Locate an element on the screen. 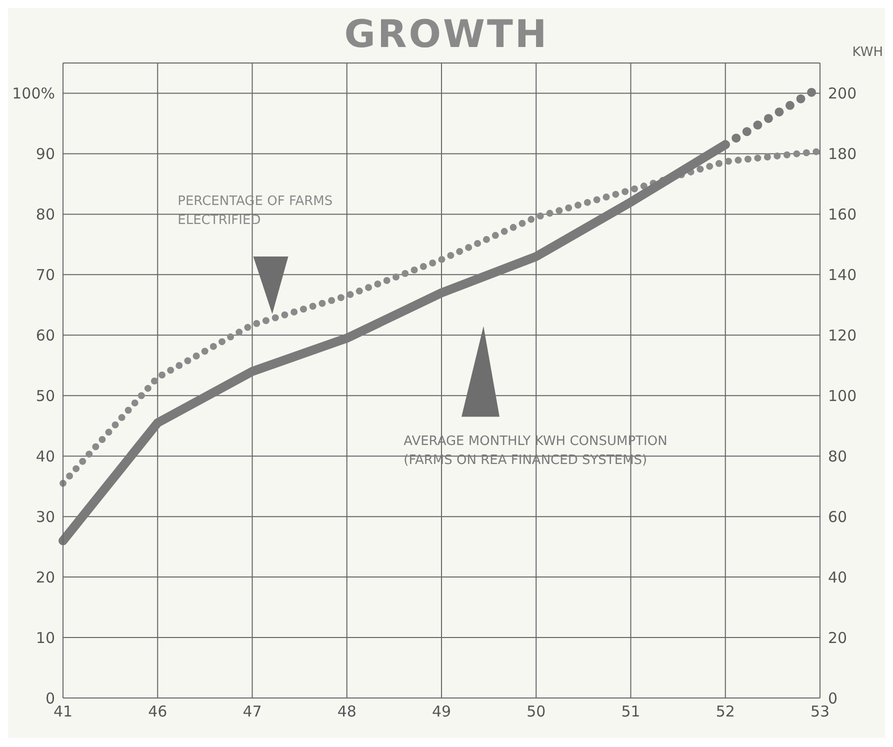 This screenshot has width=893, height=747. y-tick-label: 70 is located at coordinates (45, 275).